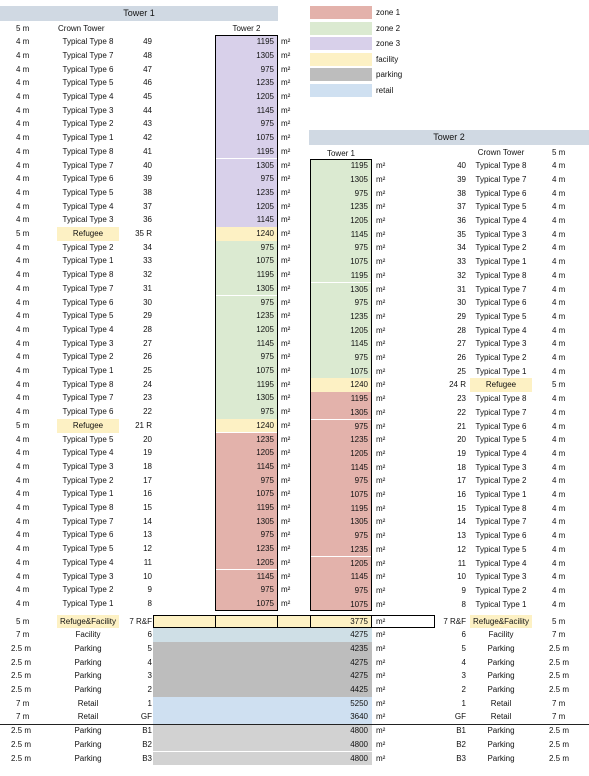  Describe the element at coordinates (88, 357) in the screenshot. I see `floor-name: Typical Type 2` at that location.